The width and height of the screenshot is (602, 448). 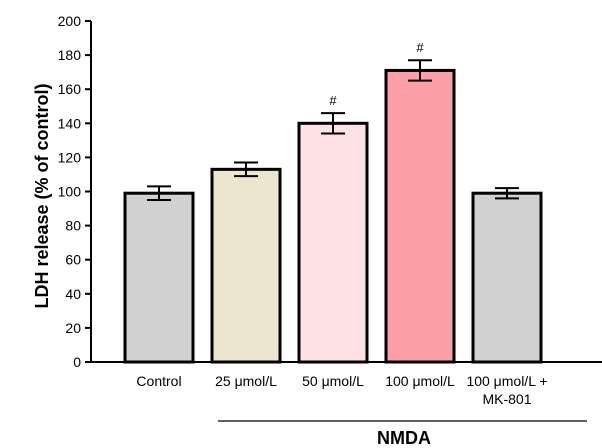 I want to click on significance-annotations: ##, so click(x=376, y=74).